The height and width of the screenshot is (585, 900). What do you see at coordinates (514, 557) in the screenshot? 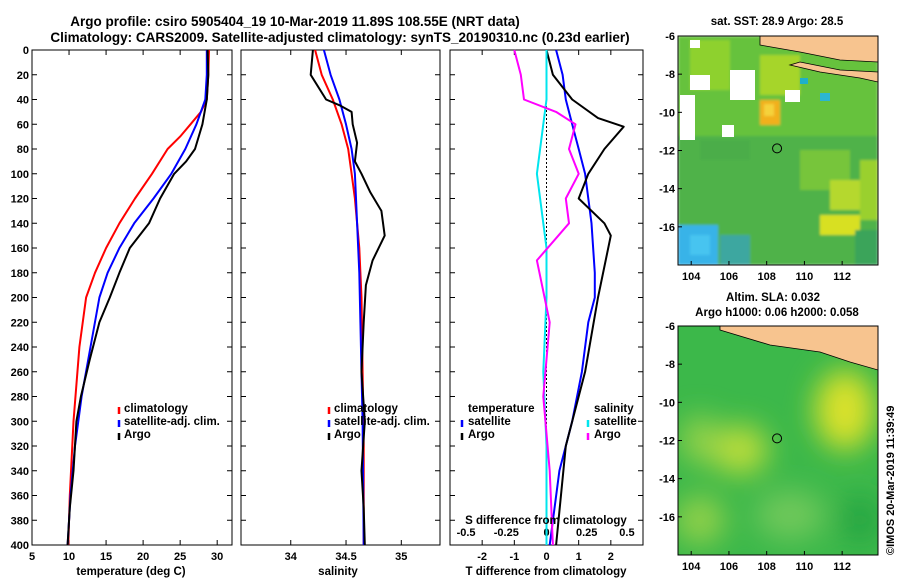
I see `x-tick-label: -1` at bounding box center [514, 557].